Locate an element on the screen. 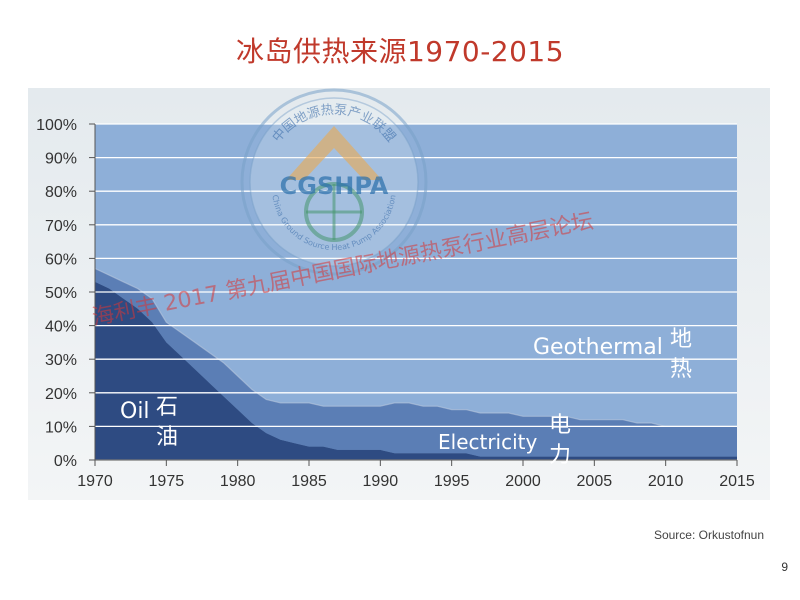 The image size is (800, 600). series-label-oil-cn-1: 石 is located at coordinates (167, 407).